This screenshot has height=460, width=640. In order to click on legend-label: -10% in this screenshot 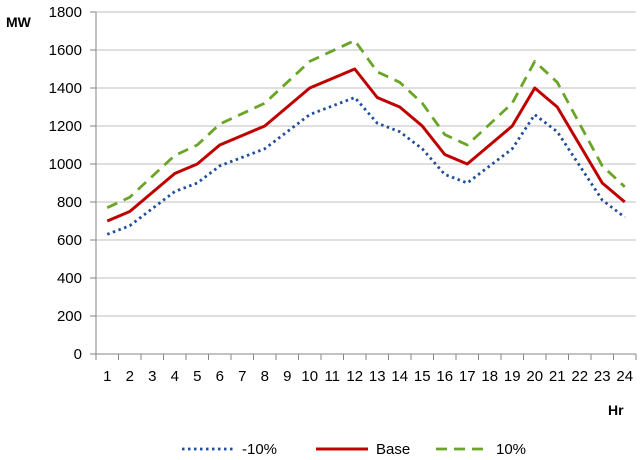, I will do `click(259, 449)`.